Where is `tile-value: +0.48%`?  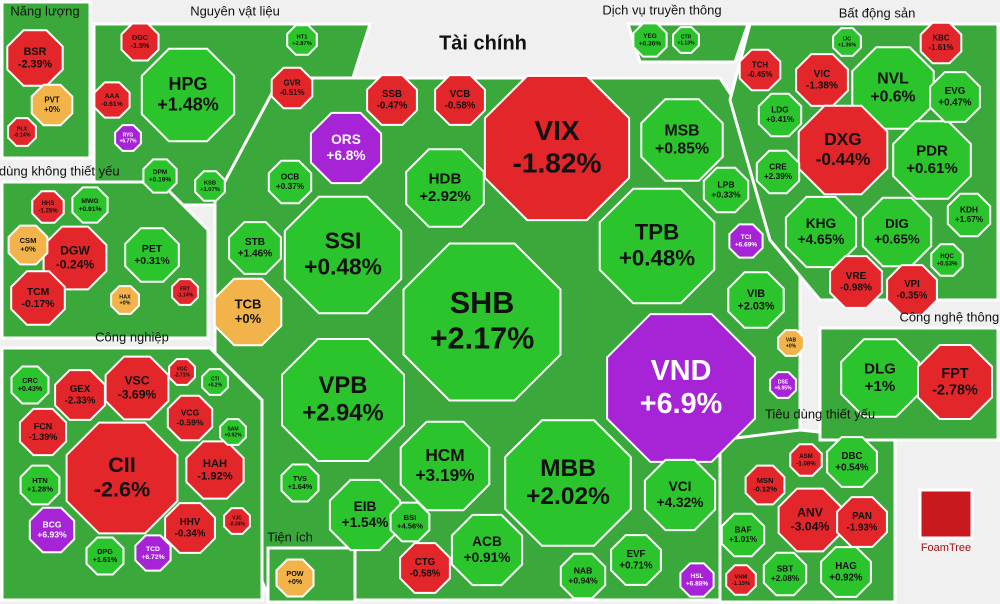
tile-value: +0.48% is located at coordinates (657, 257).